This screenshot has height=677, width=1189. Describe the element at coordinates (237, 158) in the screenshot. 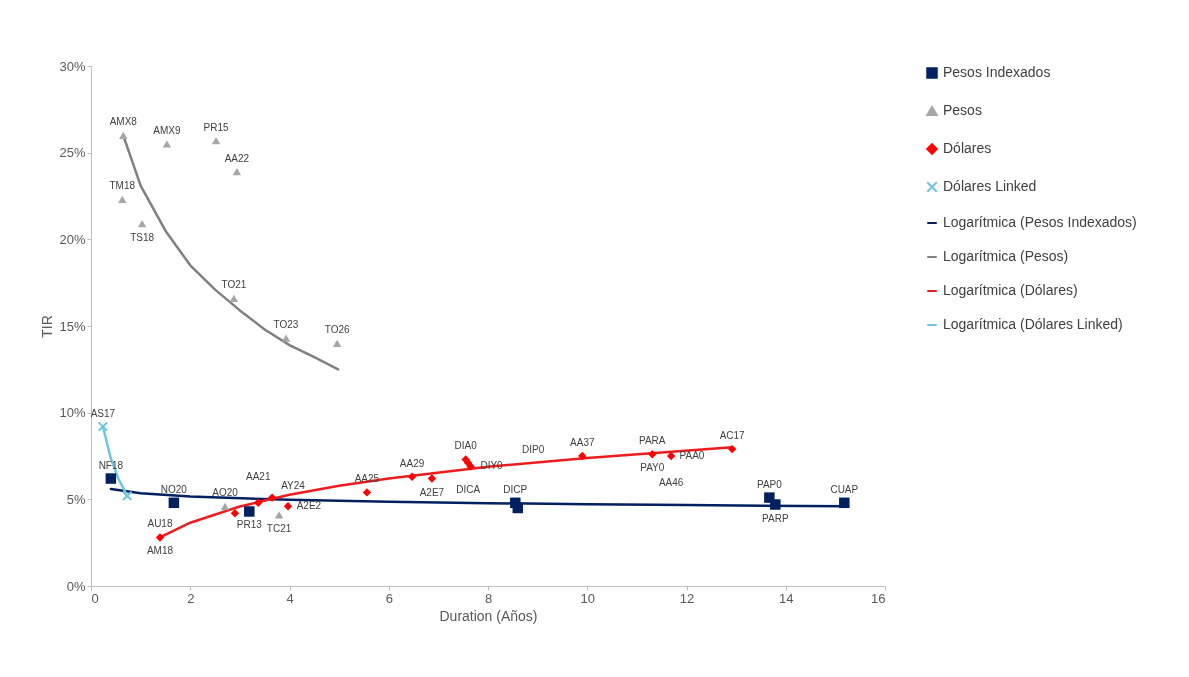

I see `annotation: AA22` at that location.